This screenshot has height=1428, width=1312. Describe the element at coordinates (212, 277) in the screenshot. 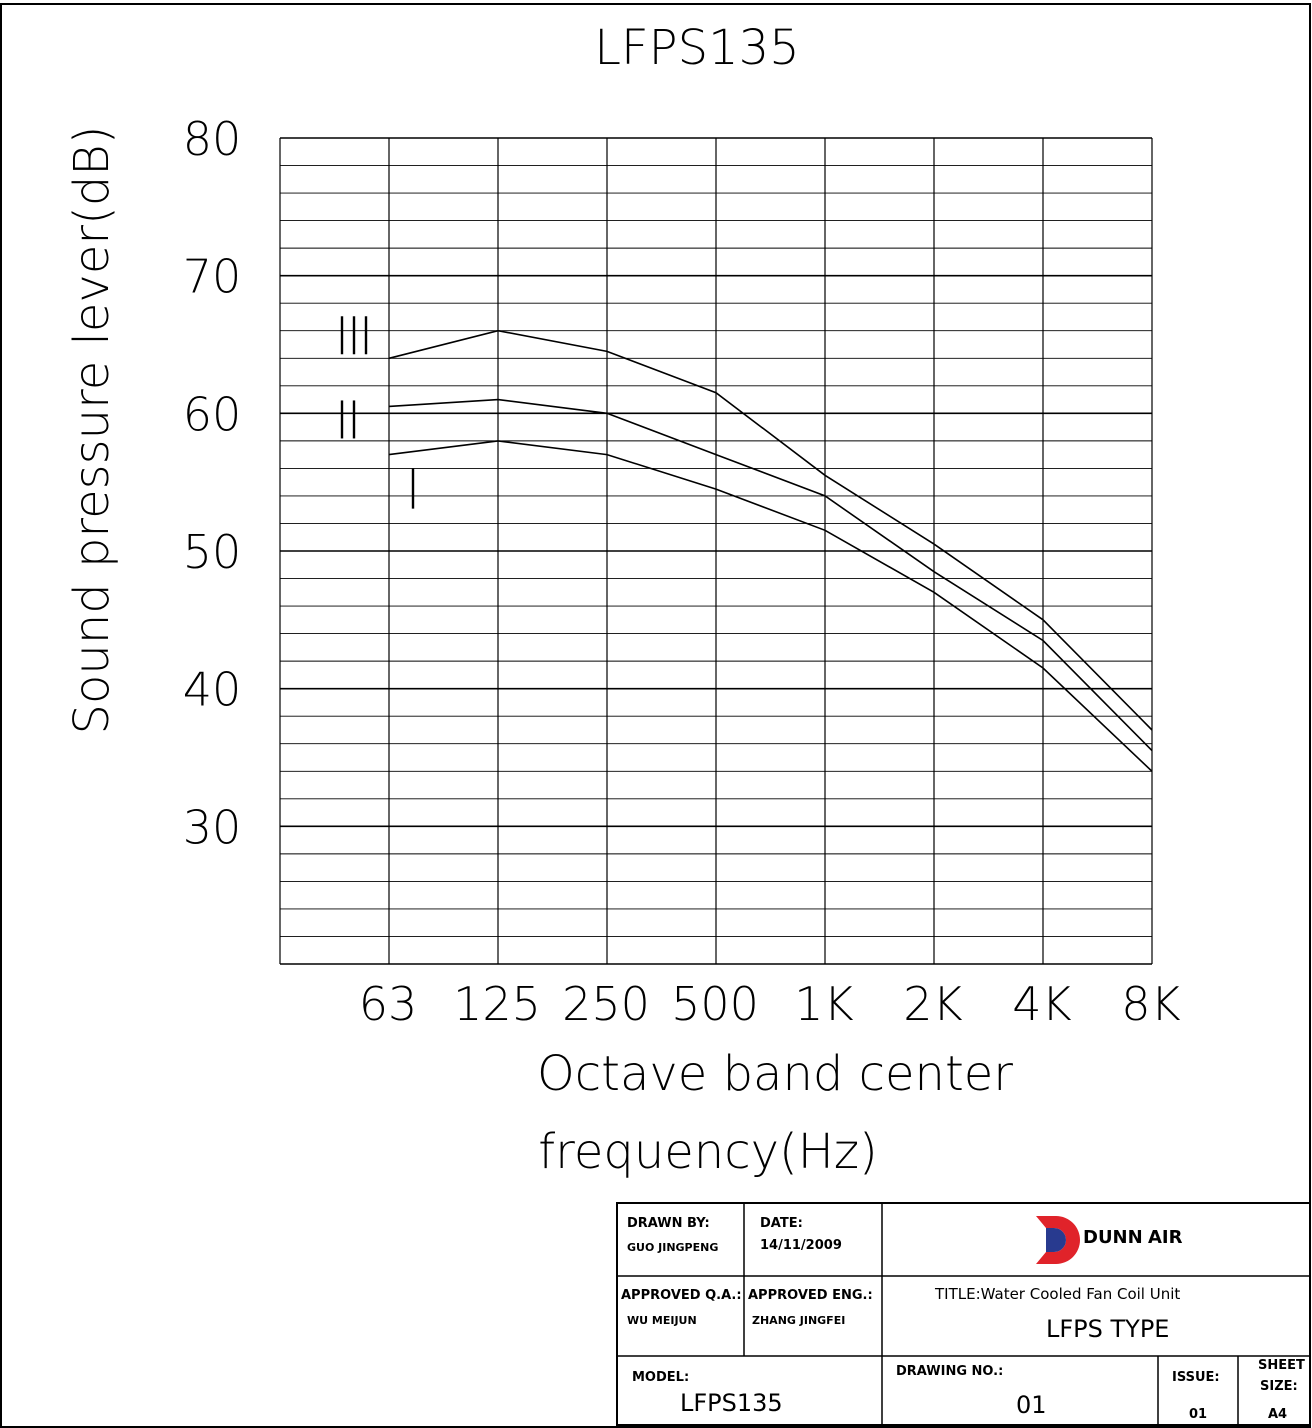

I see `y-tick-label: 70` at that location.